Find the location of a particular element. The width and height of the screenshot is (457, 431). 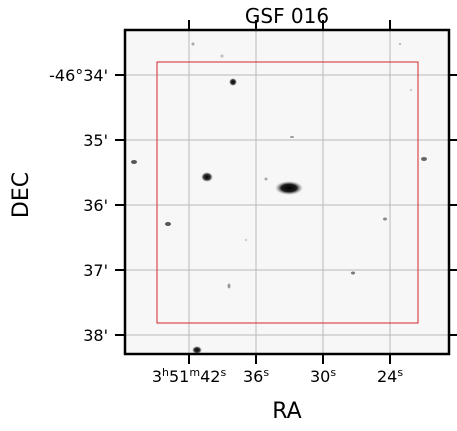

dec-tick-label: 38' is located at coordinates (95, 335).